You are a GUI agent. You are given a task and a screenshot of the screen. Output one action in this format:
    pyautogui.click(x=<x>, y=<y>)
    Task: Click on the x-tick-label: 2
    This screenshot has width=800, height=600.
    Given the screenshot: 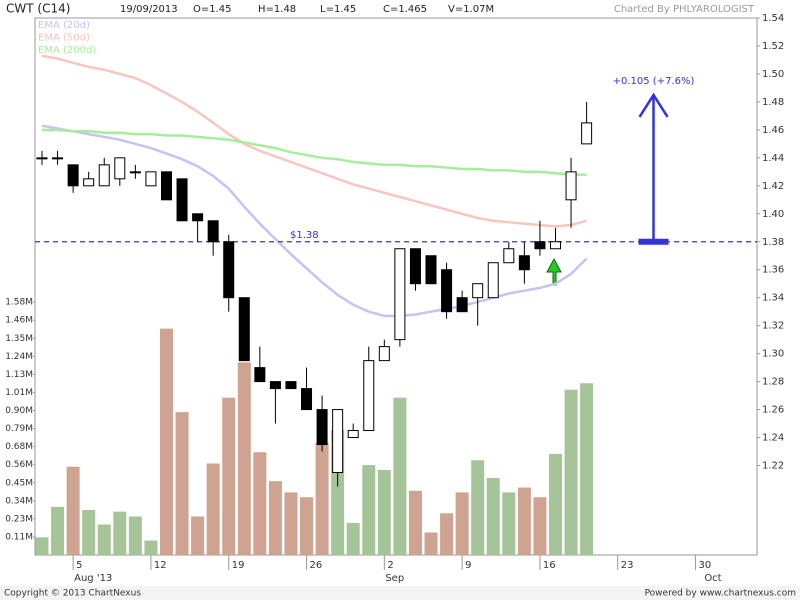 What is the action you would take?
    pyautogui.click(x=390, y=565)
    